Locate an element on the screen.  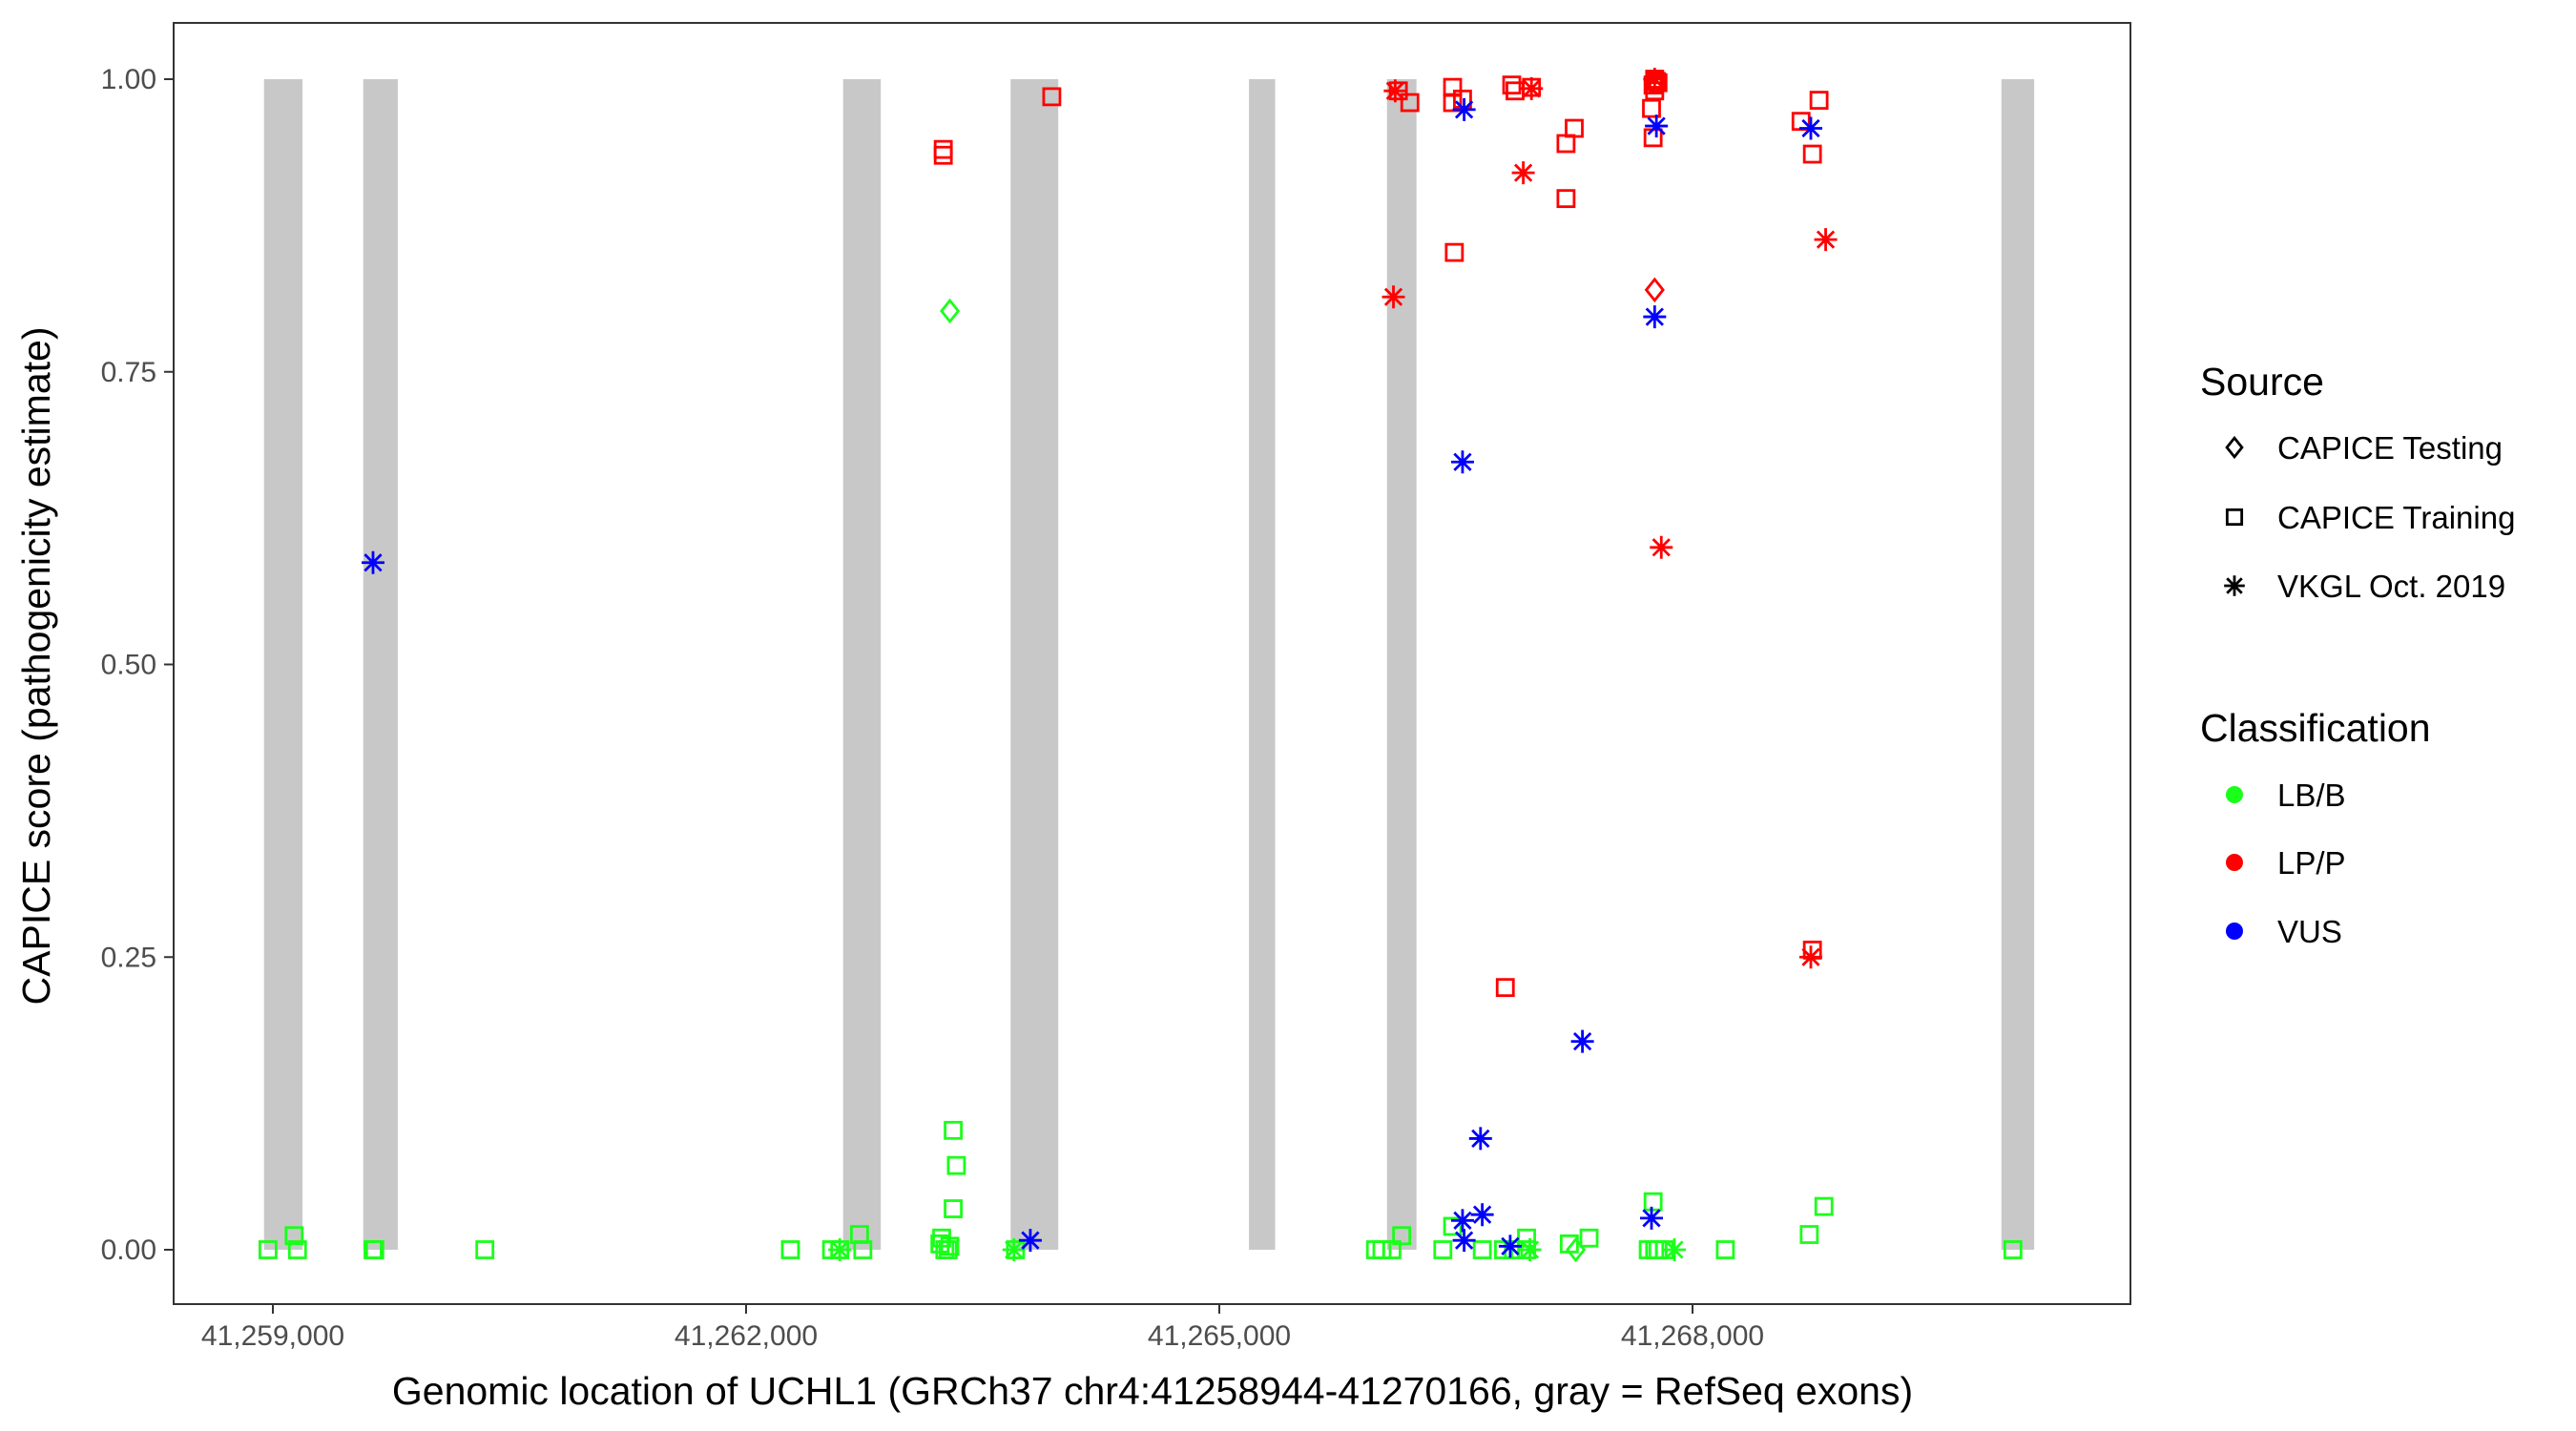
data-point-testing-lpp is located at coordinates (1654, 290).